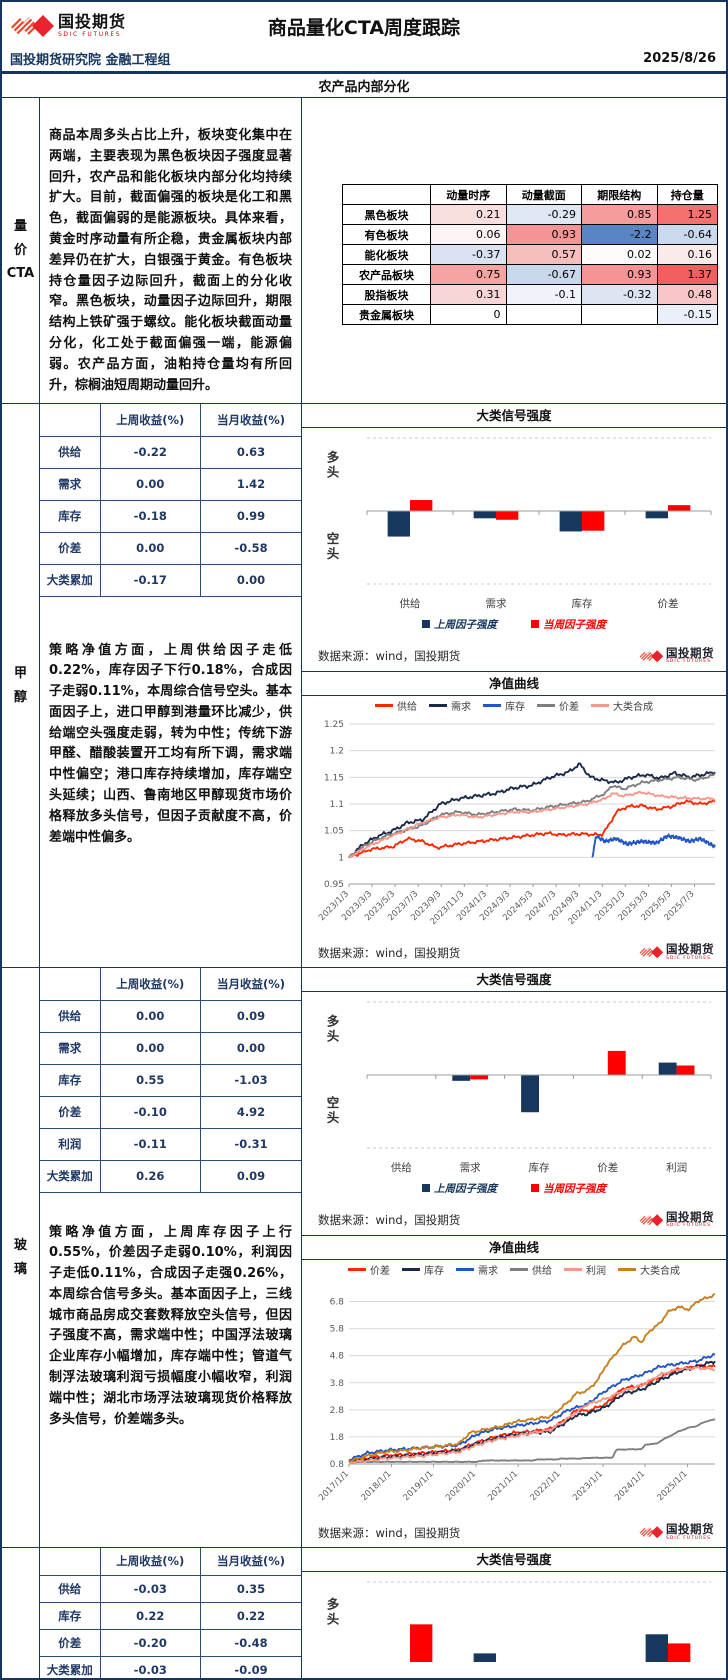  What do you see at coordinates (544, 214) in the screenshot?
I see `heatmap-cell: -0.29` at bounding box center [544, 214].